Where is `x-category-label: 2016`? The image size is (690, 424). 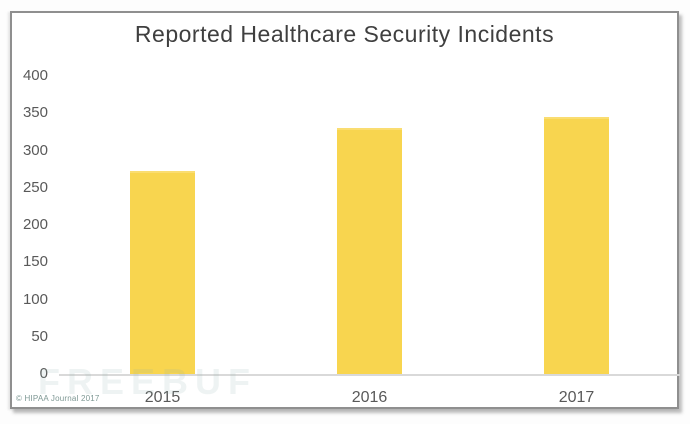 x-category-label: 2016 is located at coordinates (369, 397).